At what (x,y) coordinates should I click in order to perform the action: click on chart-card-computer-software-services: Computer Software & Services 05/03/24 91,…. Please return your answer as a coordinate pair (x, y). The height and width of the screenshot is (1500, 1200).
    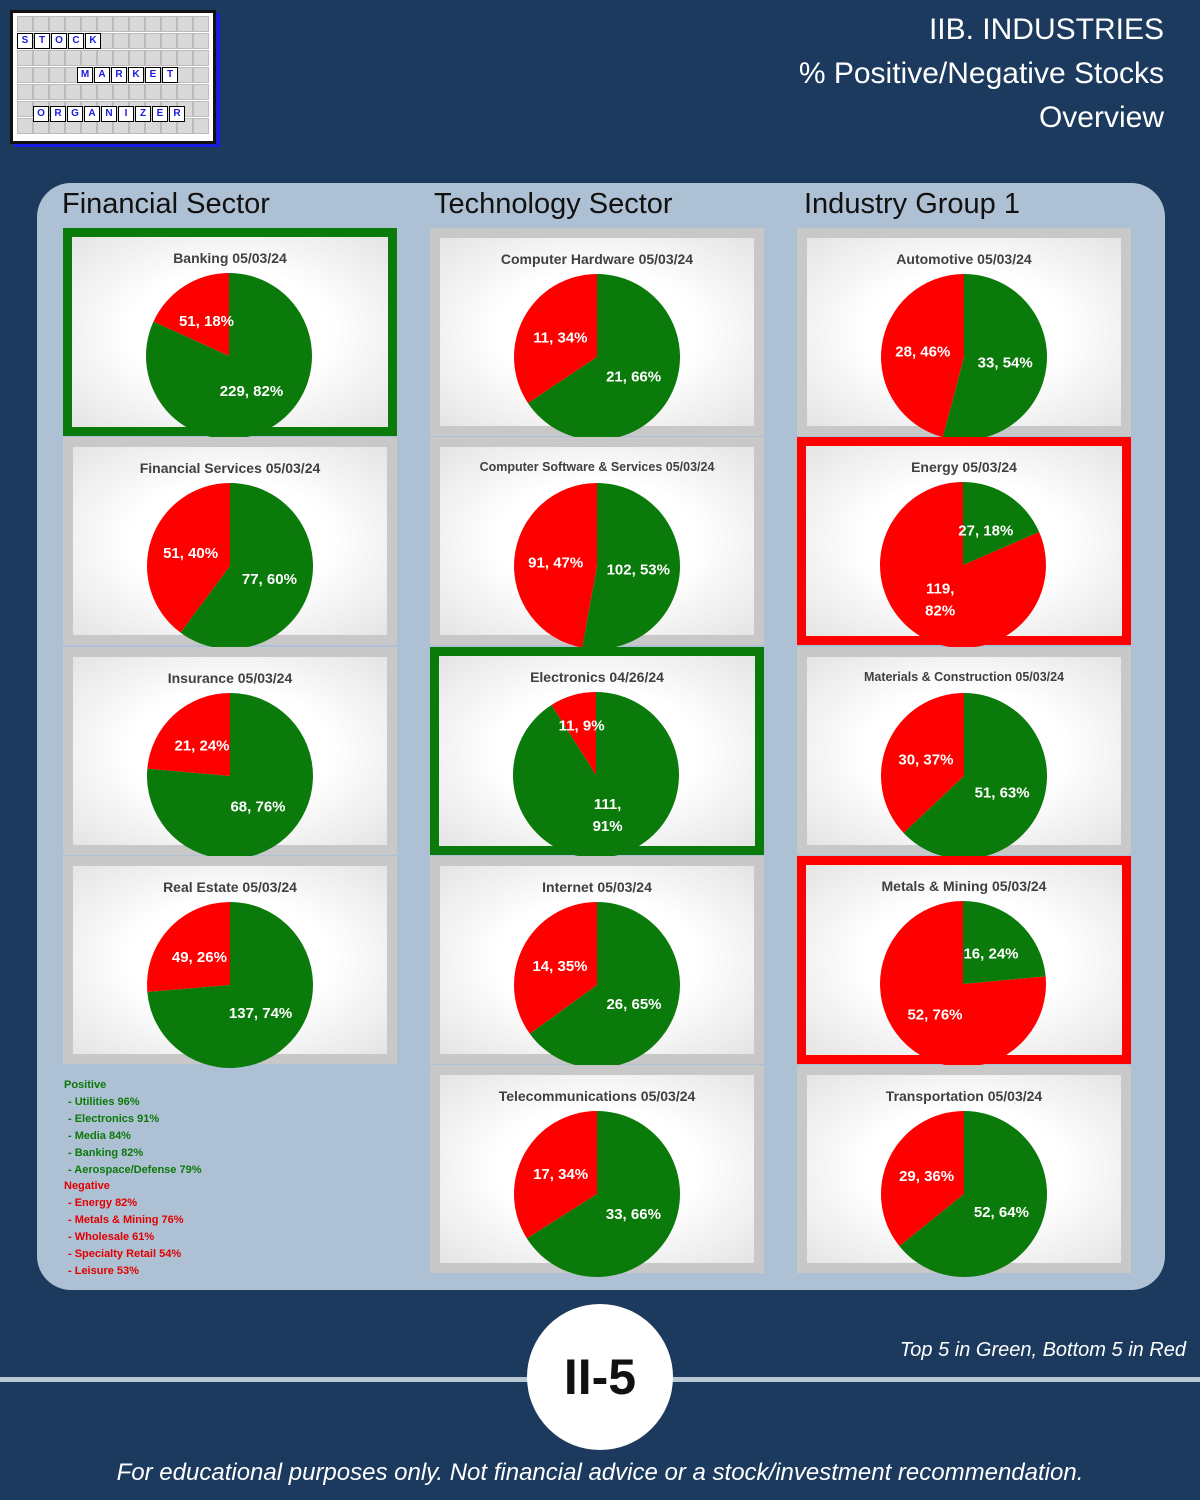
    Looking at the image, I should click on (597, 543).